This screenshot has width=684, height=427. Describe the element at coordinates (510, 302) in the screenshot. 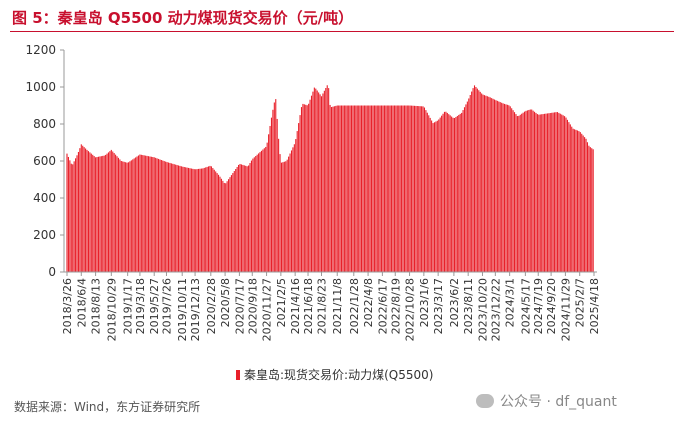

I see `x-tick-label: 2024/3/1` at that location.